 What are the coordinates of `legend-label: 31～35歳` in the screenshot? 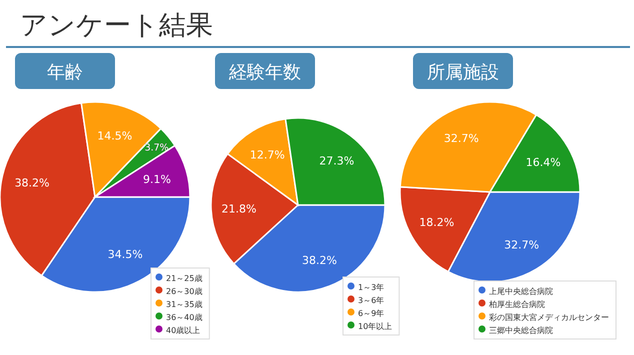 It's located at (184, 304).